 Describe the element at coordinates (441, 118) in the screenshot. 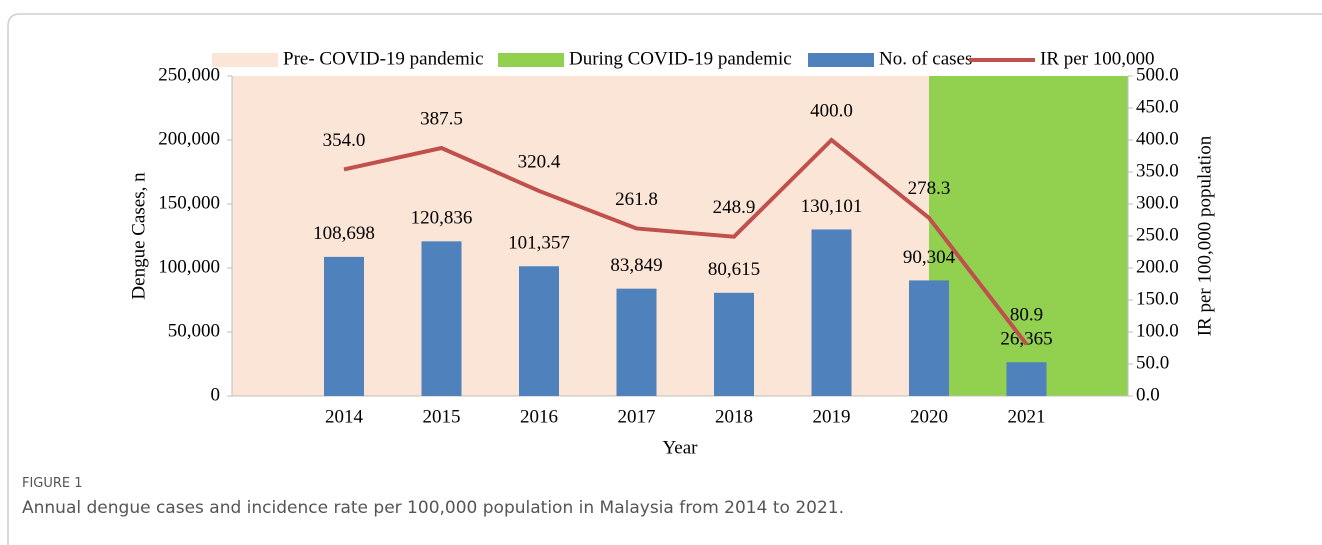

I see `line-value-label: 387.5` at that location.